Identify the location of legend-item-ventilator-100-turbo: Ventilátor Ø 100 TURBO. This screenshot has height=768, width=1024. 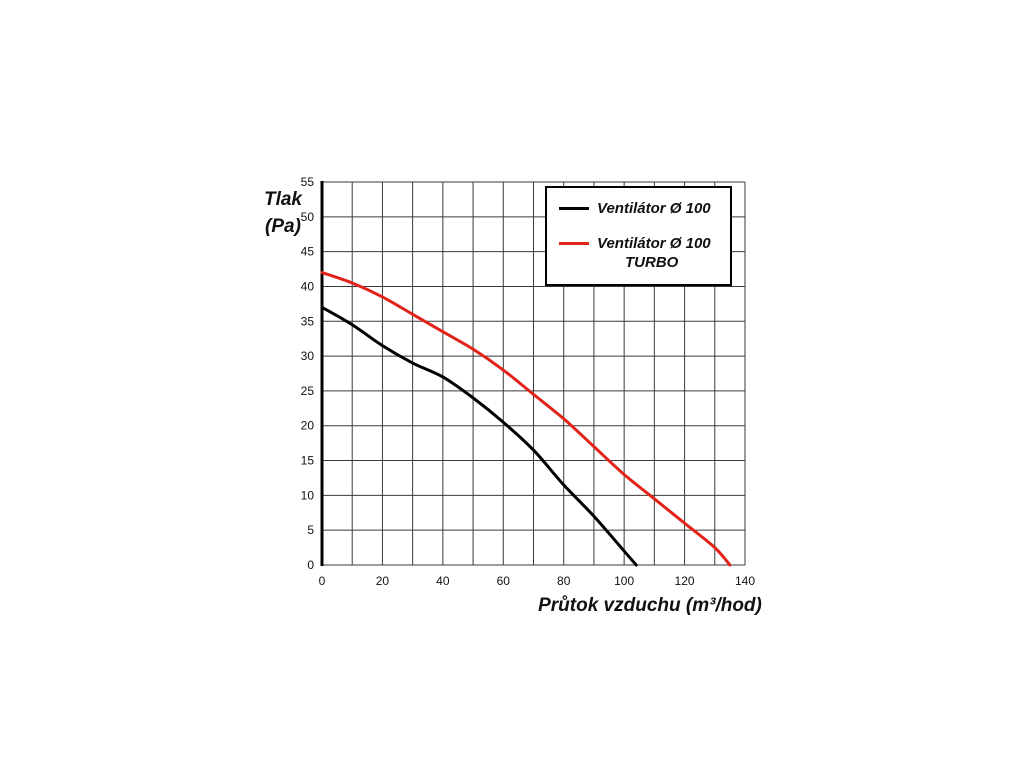
(639, 253).